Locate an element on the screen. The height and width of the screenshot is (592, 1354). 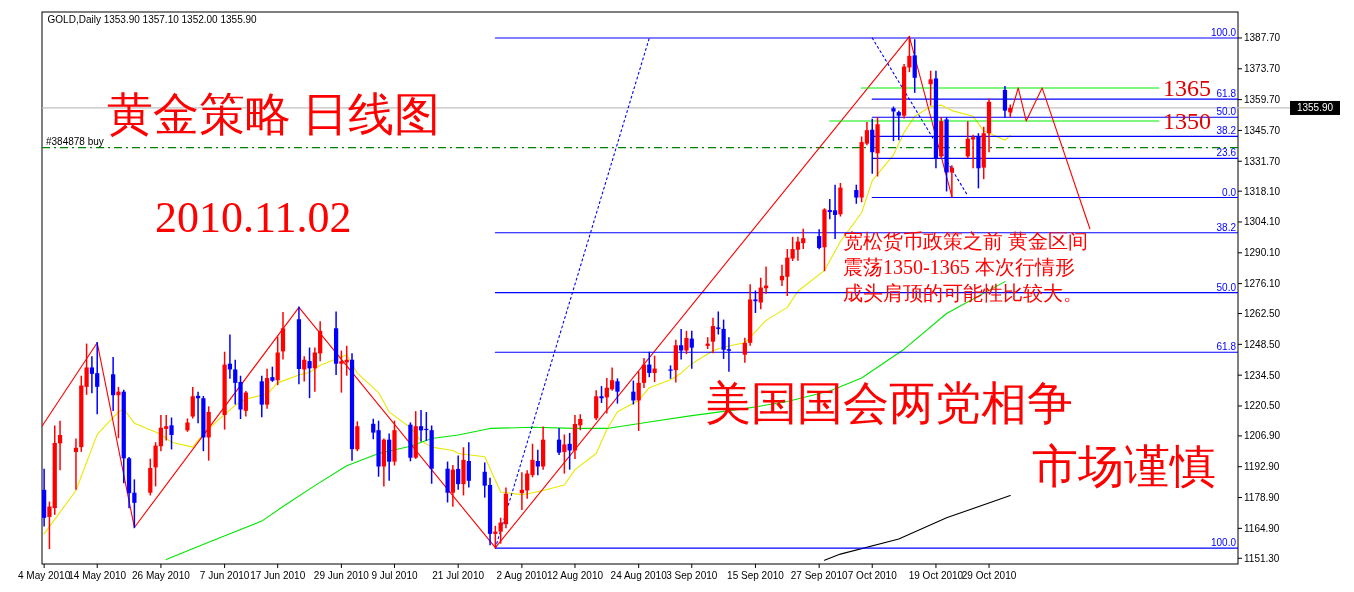
y-tick-label: 1276.10 is located at coordinates (1262, 284).